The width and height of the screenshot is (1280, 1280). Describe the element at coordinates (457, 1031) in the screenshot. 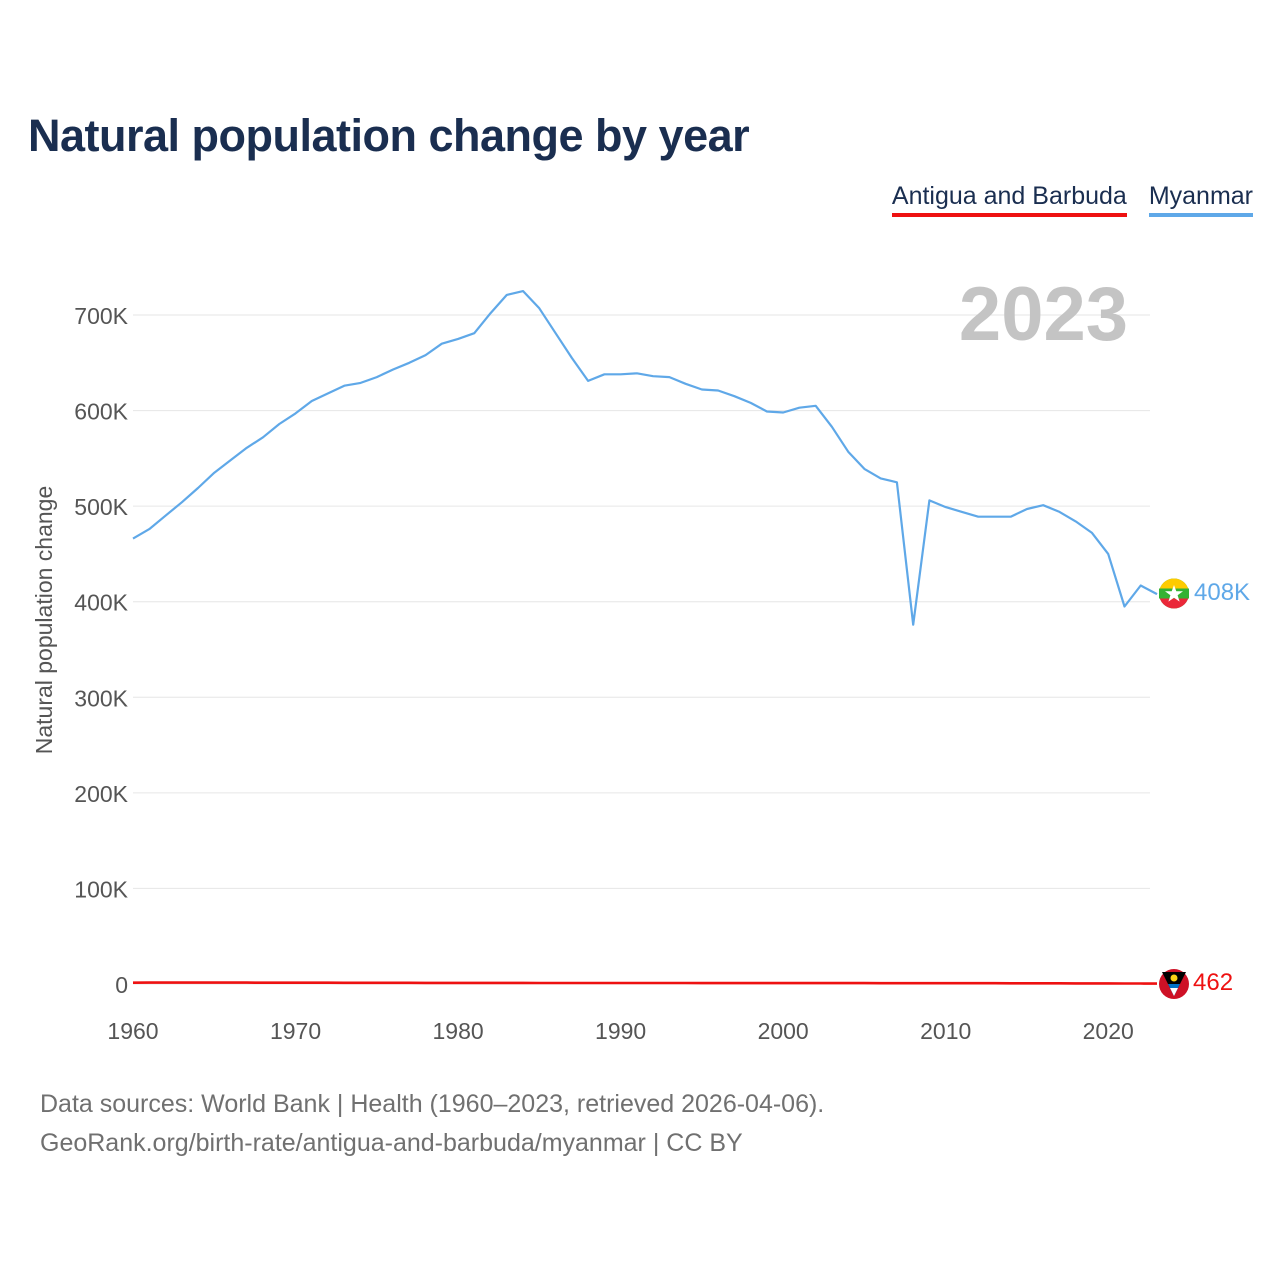

I see `x-tick-label: 1980` at that location.